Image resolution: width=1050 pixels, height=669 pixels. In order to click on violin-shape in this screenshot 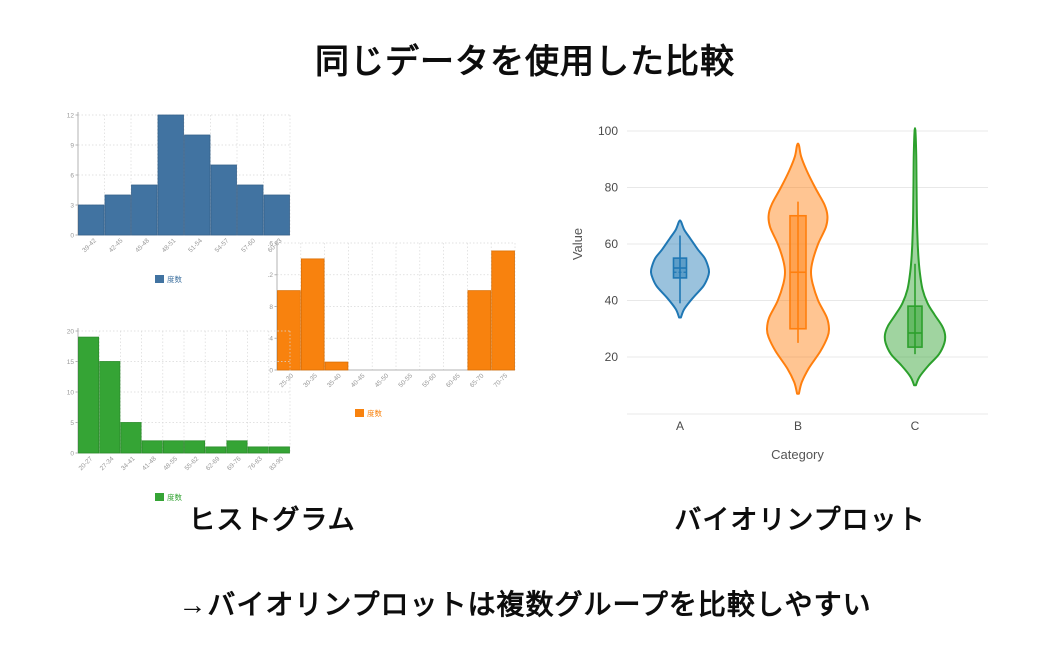, I will do `click(915, 257)`.